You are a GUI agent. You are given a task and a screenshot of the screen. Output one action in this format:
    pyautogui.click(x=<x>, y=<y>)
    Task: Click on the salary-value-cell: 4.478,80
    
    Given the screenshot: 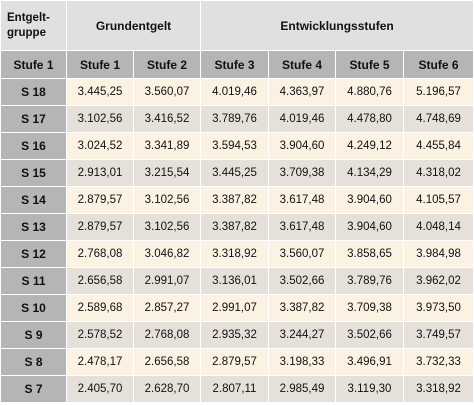 What is the action you would take?
    pyautogui.click(x=370, y=119)
    